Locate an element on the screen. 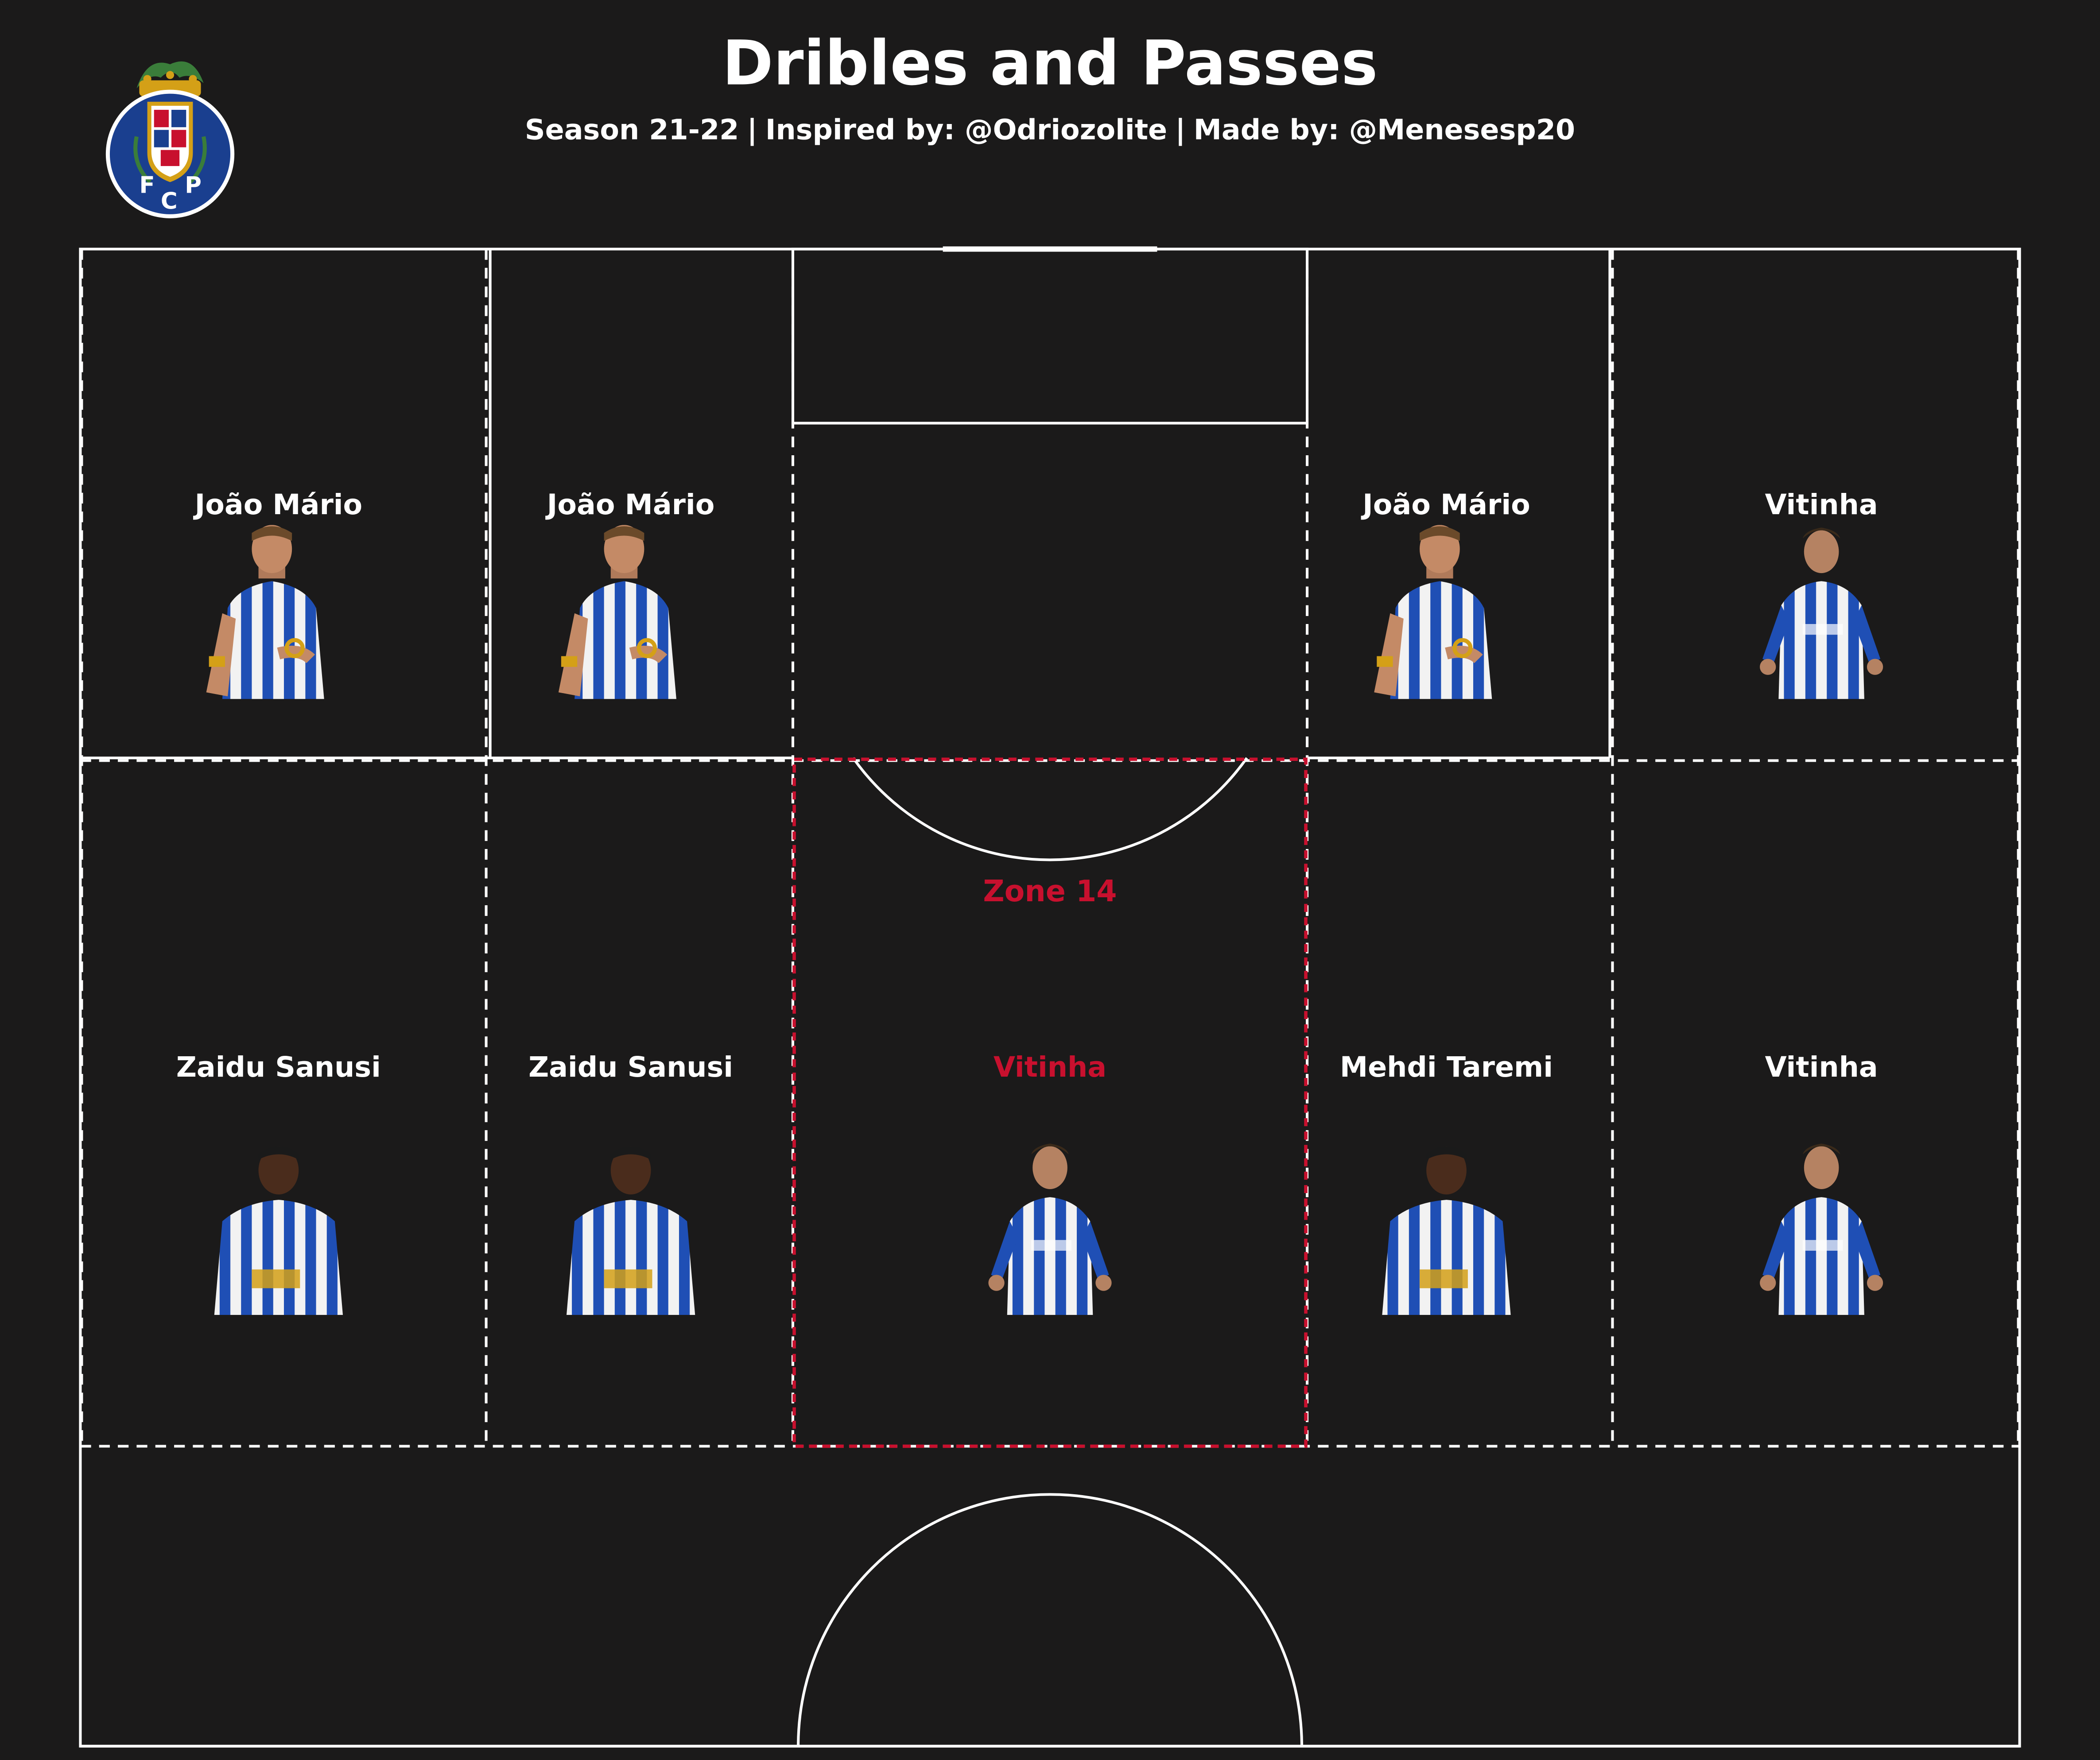  page-title: Dribles and Passes is located at coordinates (1050, 63).